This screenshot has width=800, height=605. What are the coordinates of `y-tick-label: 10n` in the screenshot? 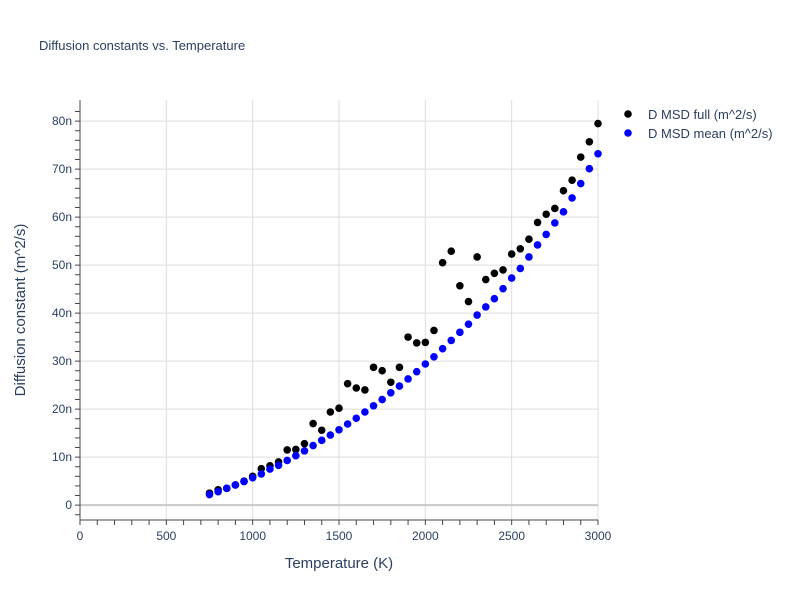 It's located at (62, 457).